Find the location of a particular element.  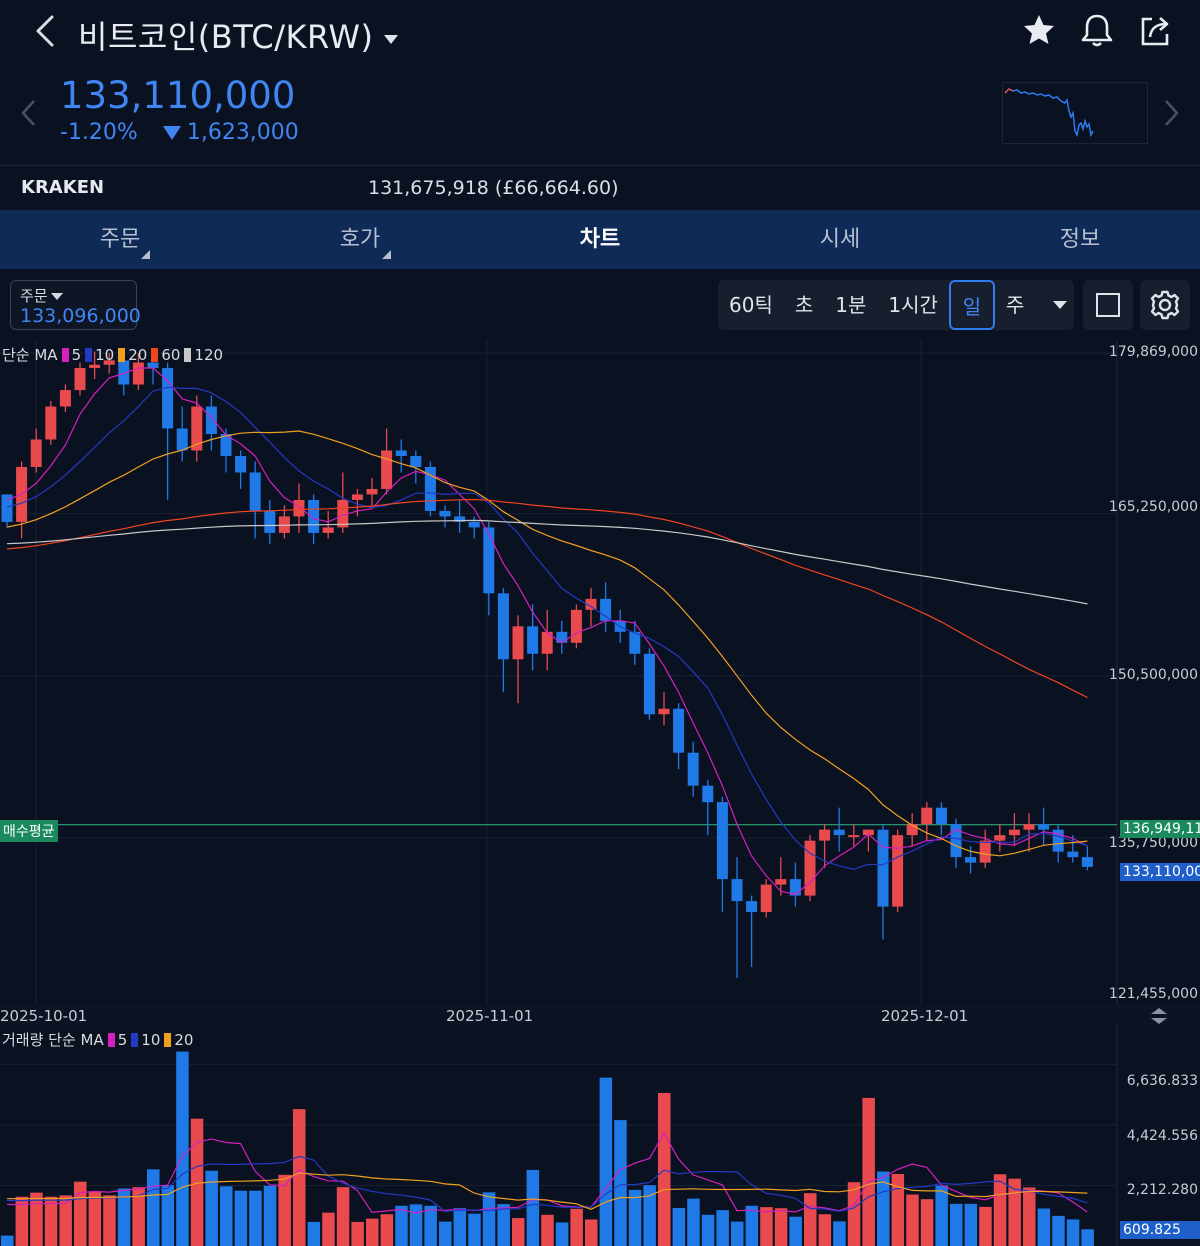

chevron-left-icon is located at coordinates (29, 117).